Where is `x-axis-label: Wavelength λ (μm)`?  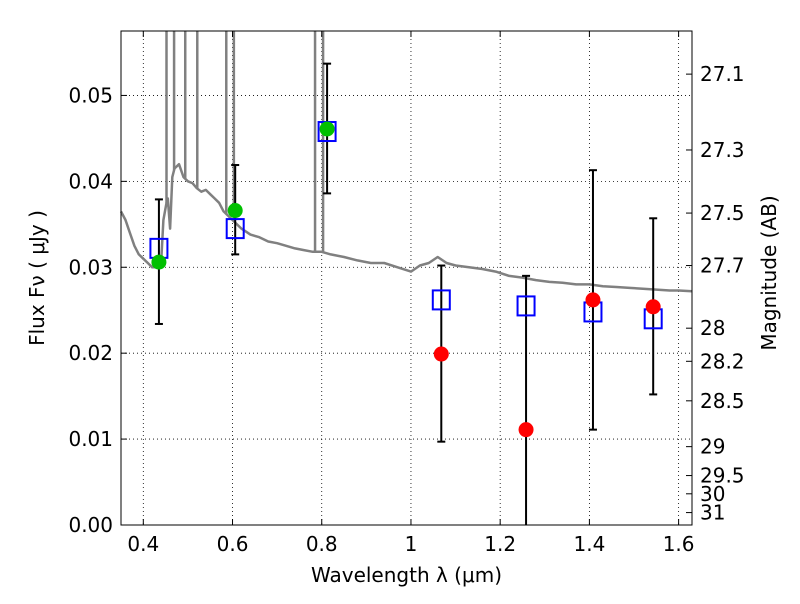
x-axis-label: Wavelength λ (μm) is located at coordinates (406, 575).